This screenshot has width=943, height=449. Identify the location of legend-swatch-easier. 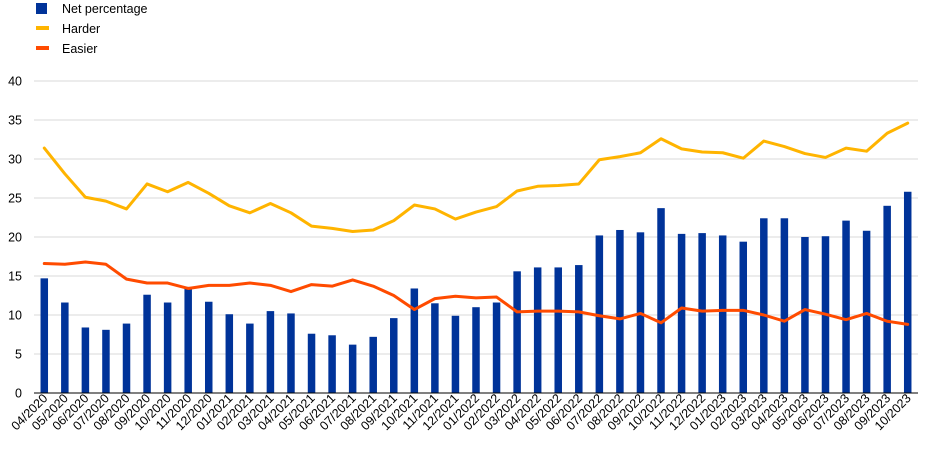
(42, 48).